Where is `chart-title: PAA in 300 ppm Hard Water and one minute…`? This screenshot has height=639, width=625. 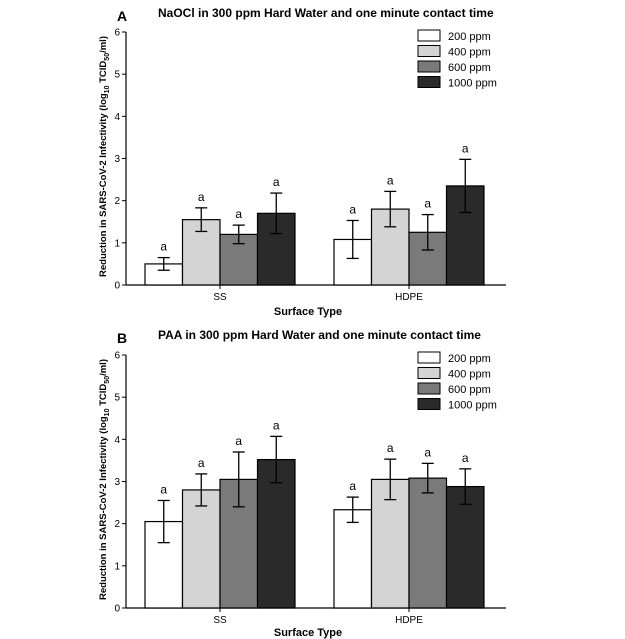
chart-title: PAA in 300 ppm Hard Water and one minute… is located at coordinates (319, 335).